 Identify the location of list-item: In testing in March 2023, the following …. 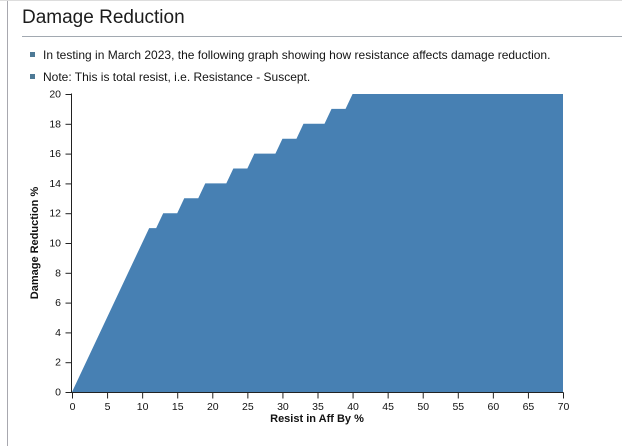
(326, 55).